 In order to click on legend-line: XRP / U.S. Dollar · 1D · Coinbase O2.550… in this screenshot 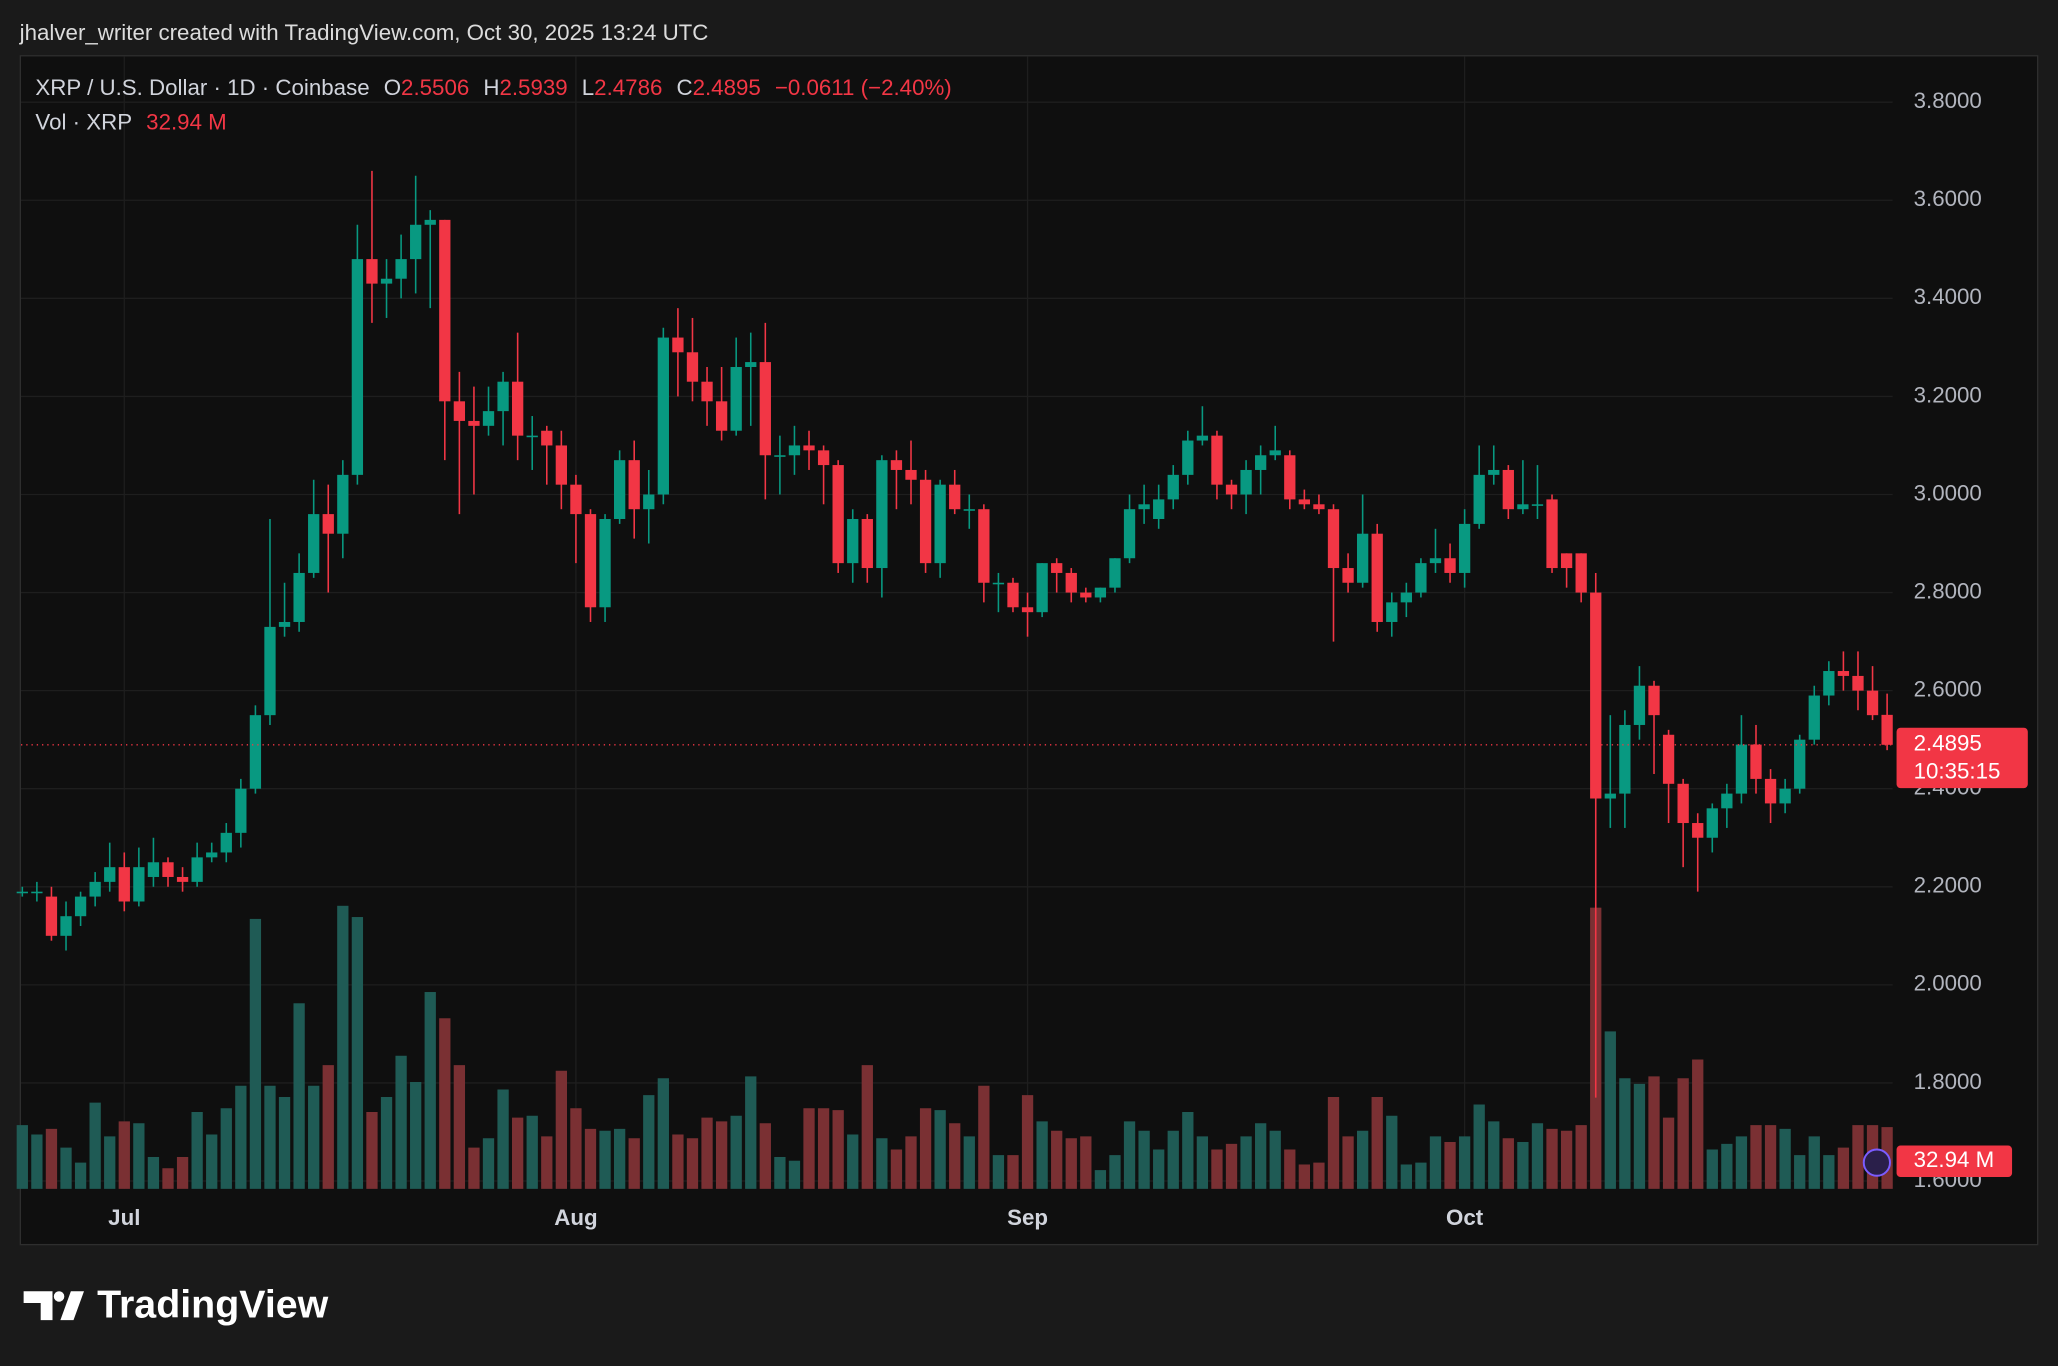, I will do `click(493, 87)`.